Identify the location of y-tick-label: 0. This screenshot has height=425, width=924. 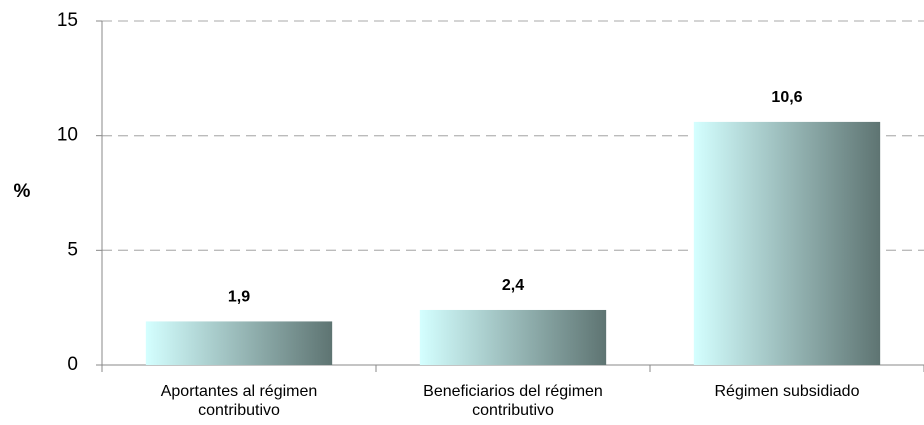
(72, 364).